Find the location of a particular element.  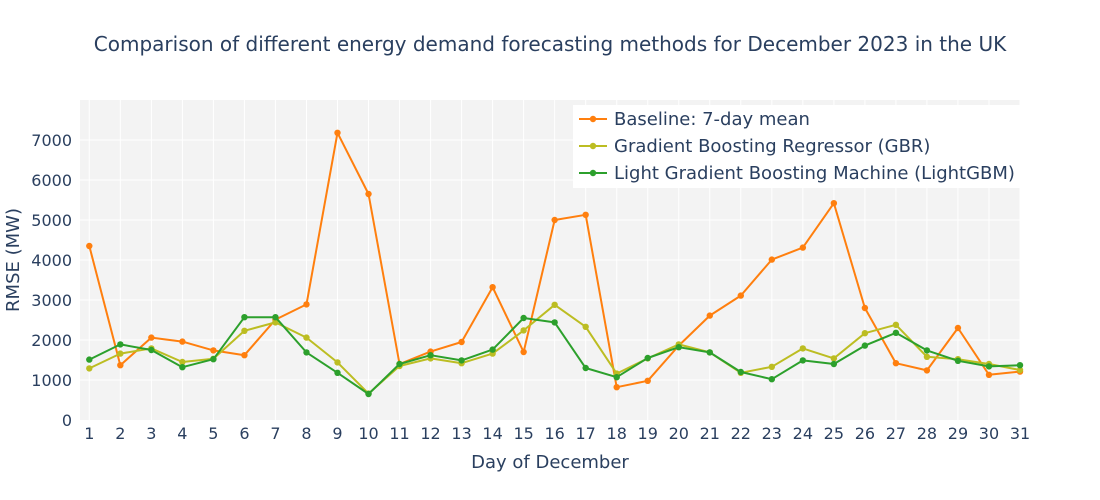

x-tick-label: 1 is located at coordinates (89, 433).